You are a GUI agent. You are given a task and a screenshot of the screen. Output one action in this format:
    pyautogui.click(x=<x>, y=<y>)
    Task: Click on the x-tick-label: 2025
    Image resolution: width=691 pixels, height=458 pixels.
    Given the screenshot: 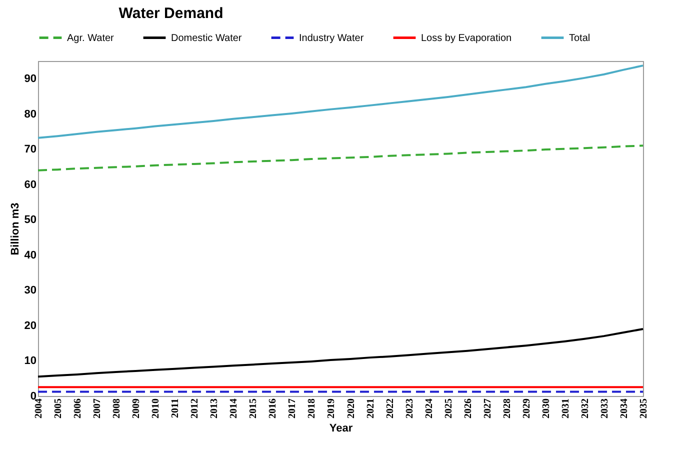 What is the action you would take?
    pyautogui.click(x=448, y=408)
    